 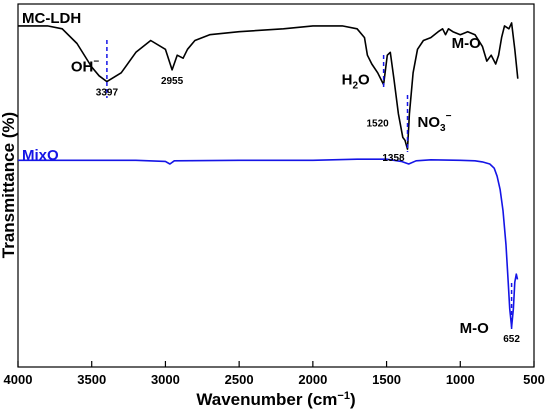 What do you see at coordinates (343, 396) in the screenshot?
I see `x-axis-title-sup: −1` at bounding box center [343, 396].